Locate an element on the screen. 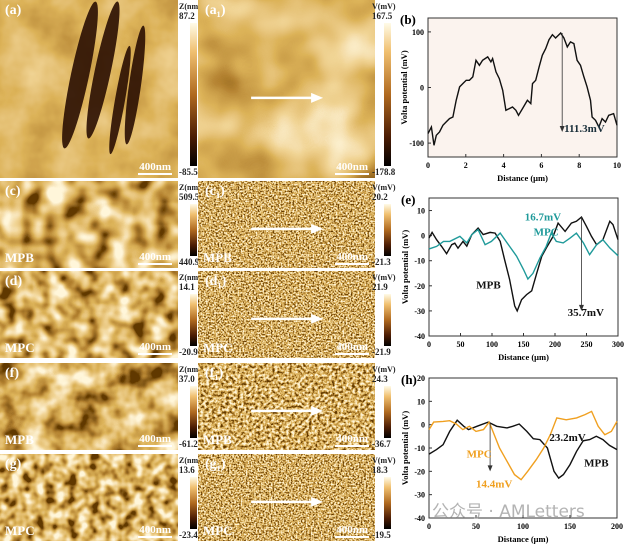 The image size is (624, 545). panel-label: (g) is located at coordinates (13, 464).